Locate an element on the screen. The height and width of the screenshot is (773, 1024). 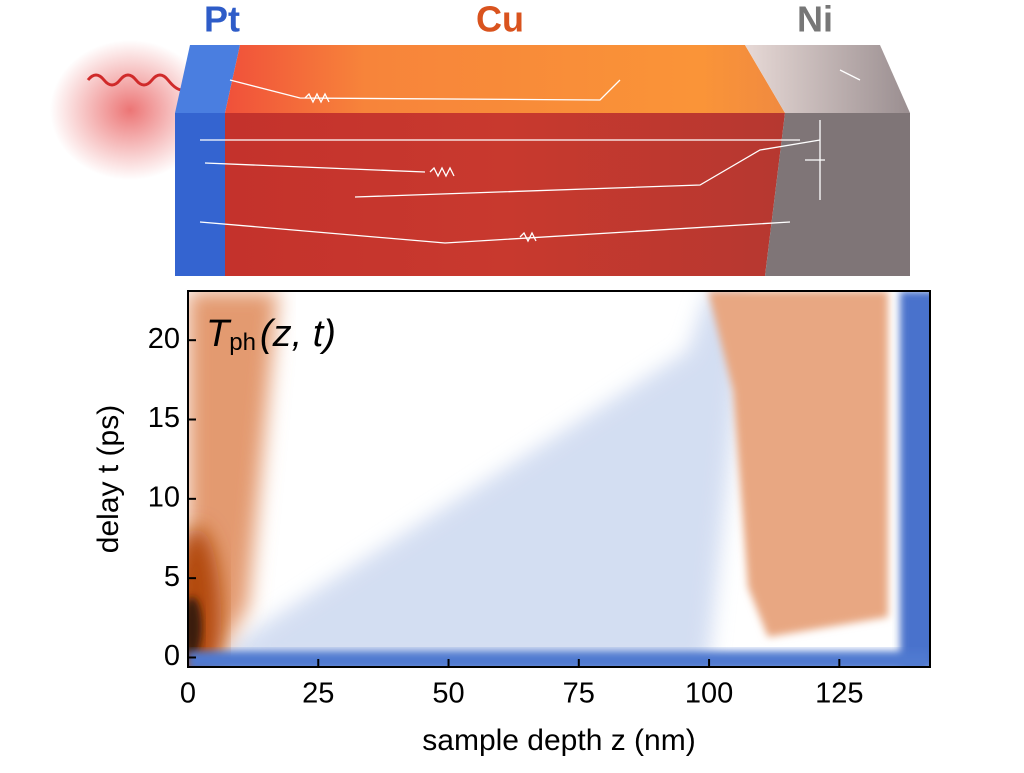
layer-label: Ni is located at coordinates (815, 20).